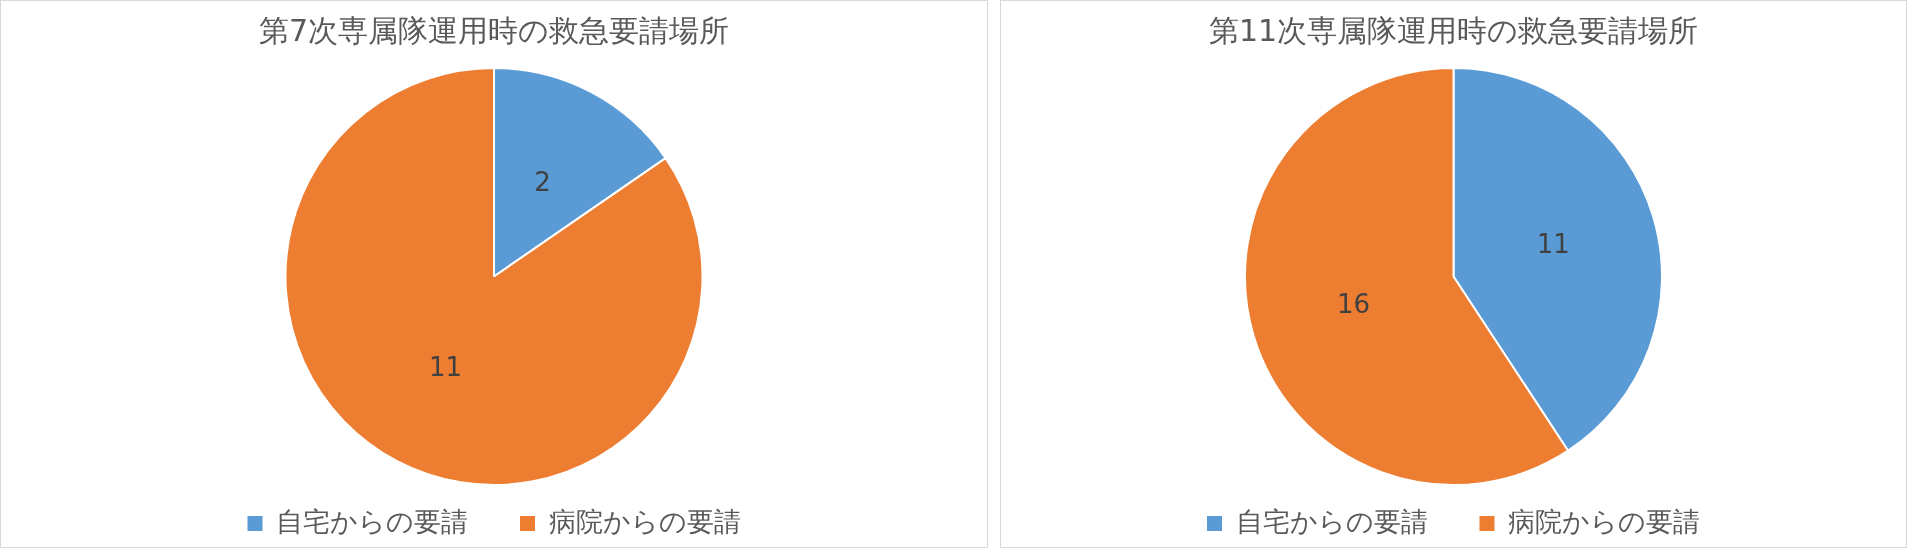  I want to click on data-label: 2, so click(542, 181).